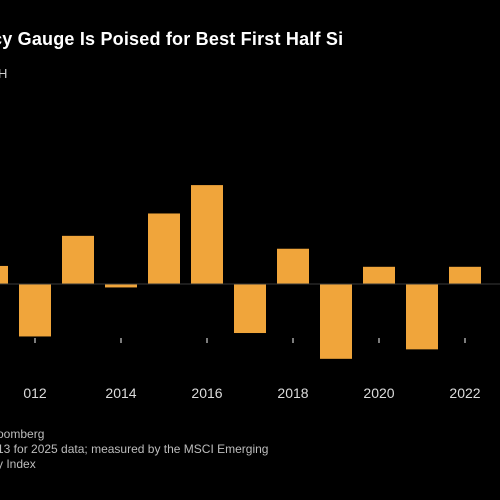 This screenshot has width=500, height=500. I want to click on x-axis-tick-labels: 012 2014 2016 2018 2020 2022, so click(251, 393).